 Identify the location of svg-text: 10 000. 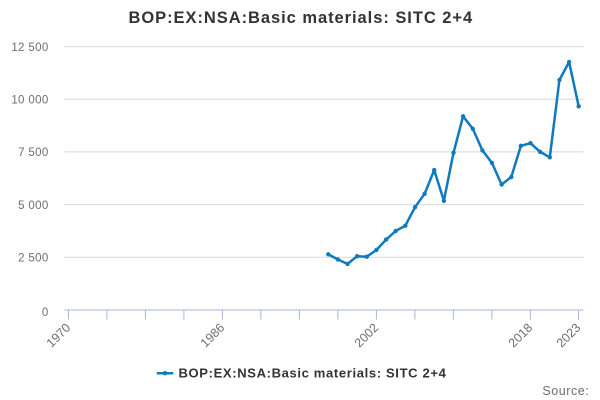
(29, 101).